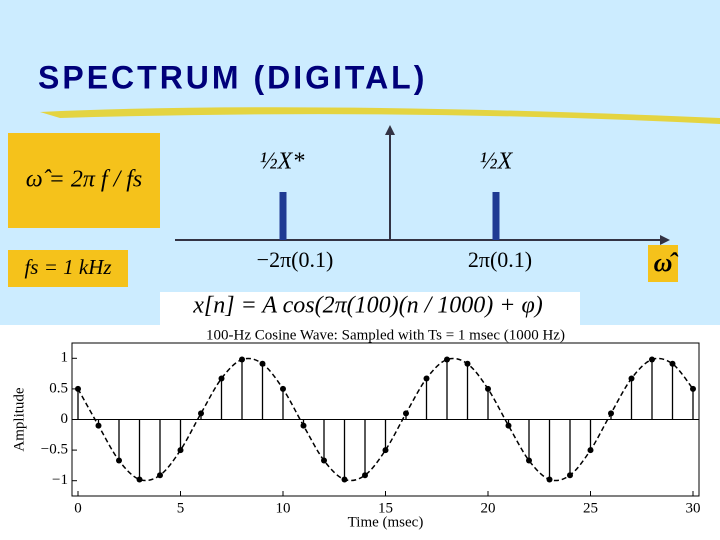  Describe the element at coordinates (232, 77) in the screenshot. I see `slide-title: SPECTRUM (DIGITAL)` at that location.